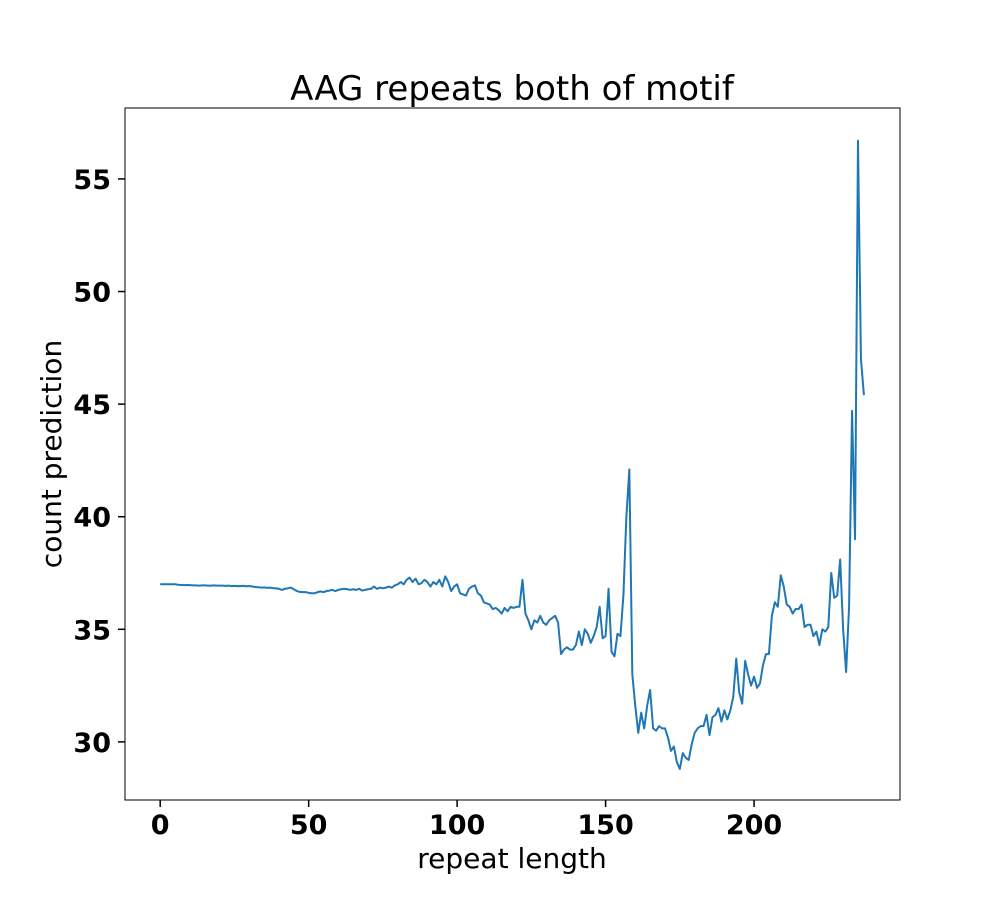  I want to click on x-tick-label: 0, so click(160, 825).